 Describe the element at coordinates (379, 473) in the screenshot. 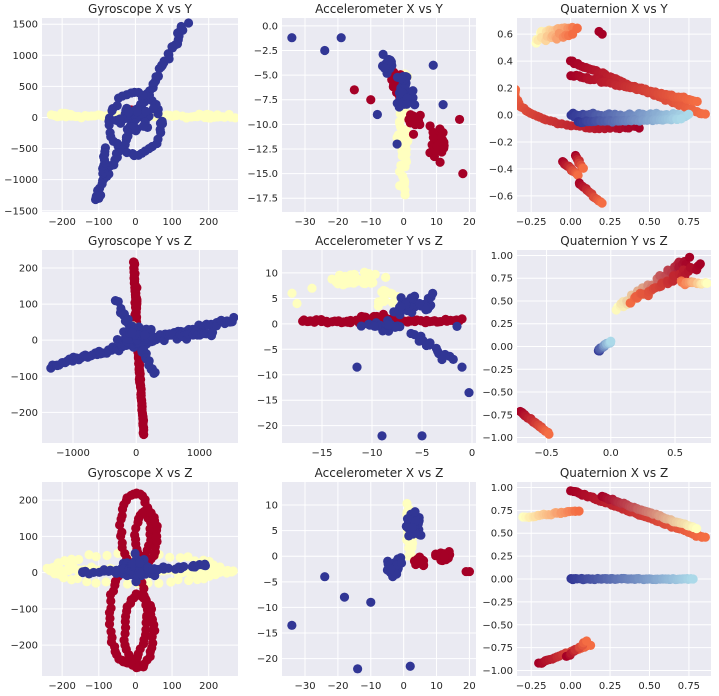

I see `panel-title: Accelerometer X vs Z` at that location.